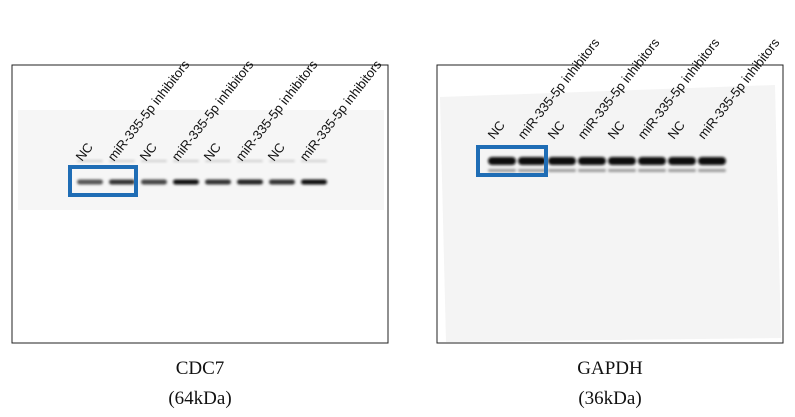 This screenshot has width=795, height=417. What do you see at coordinates (401, 171) in the screenshot?
I see `bands` at bounding box center [401, 171].